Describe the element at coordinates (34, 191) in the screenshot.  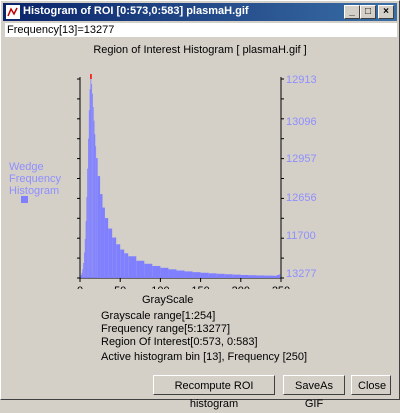
I see `wedge-label-line-3: Histogram` at that location.